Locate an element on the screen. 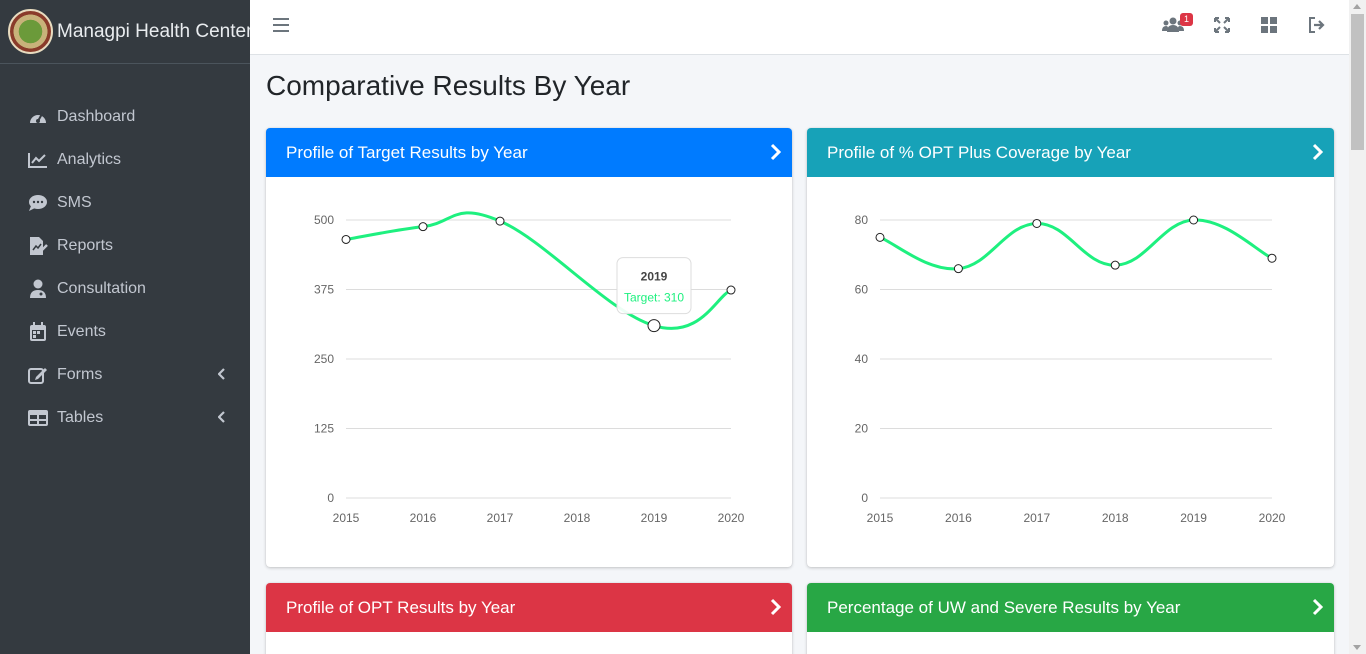 The width and height of the screenshot is (1366, 654). tooltip-box is located at coordinates (654, 286).